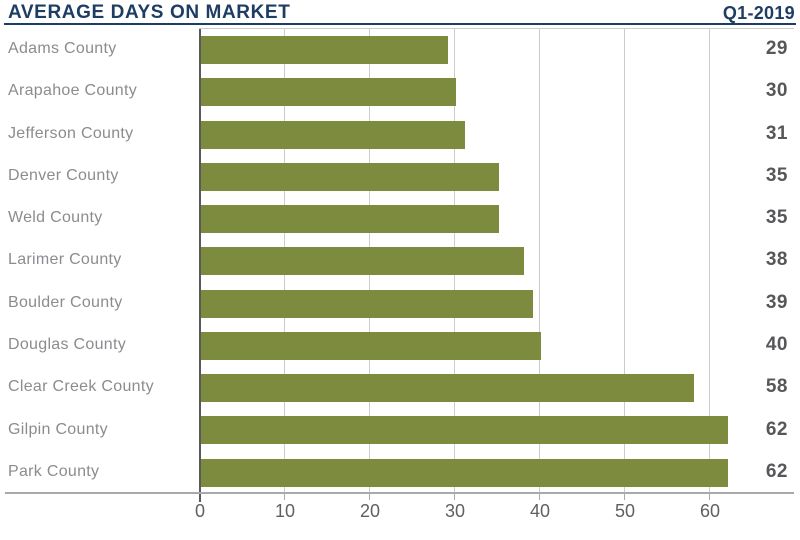  What do you see at coordinates (625, 511) in the screenshot?
I see `x-tick-label: 50` at bounding box center [625, 511].